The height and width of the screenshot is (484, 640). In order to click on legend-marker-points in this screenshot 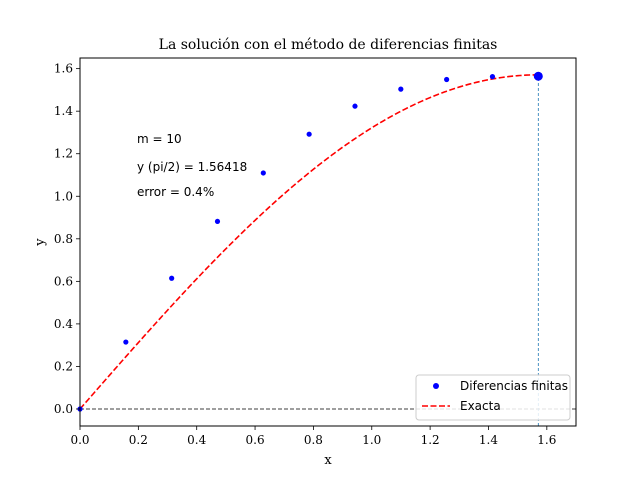, I will do `click(436, 386)`.